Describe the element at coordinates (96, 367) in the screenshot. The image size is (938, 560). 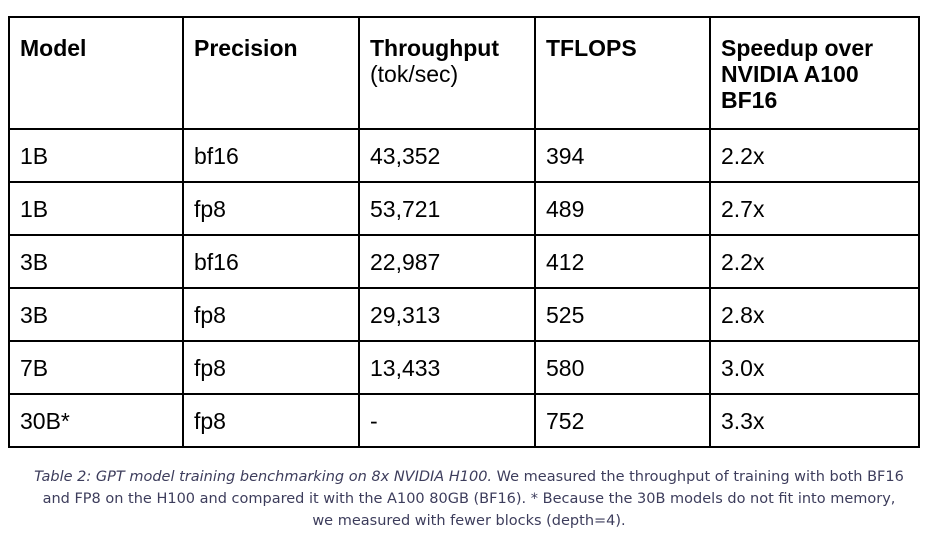
I see `cell-model: 7B` at that location.